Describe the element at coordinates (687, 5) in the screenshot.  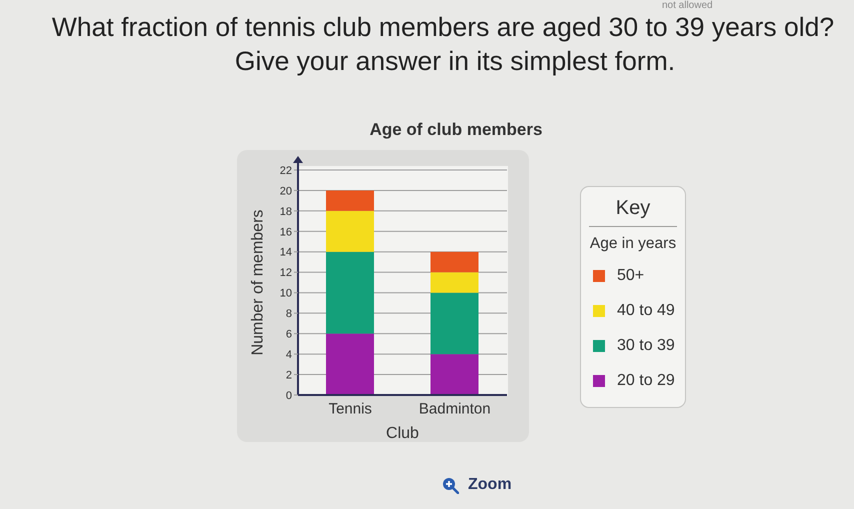
I see `text: not allowed` at that location.